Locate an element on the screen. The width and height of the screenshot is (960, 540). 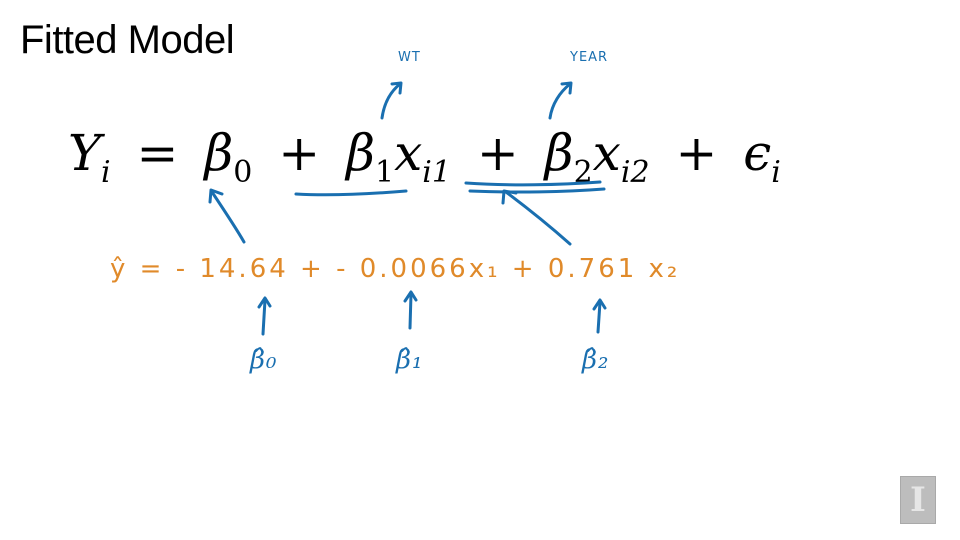
plus-sign-3: + is located at coordinates (696, 153).